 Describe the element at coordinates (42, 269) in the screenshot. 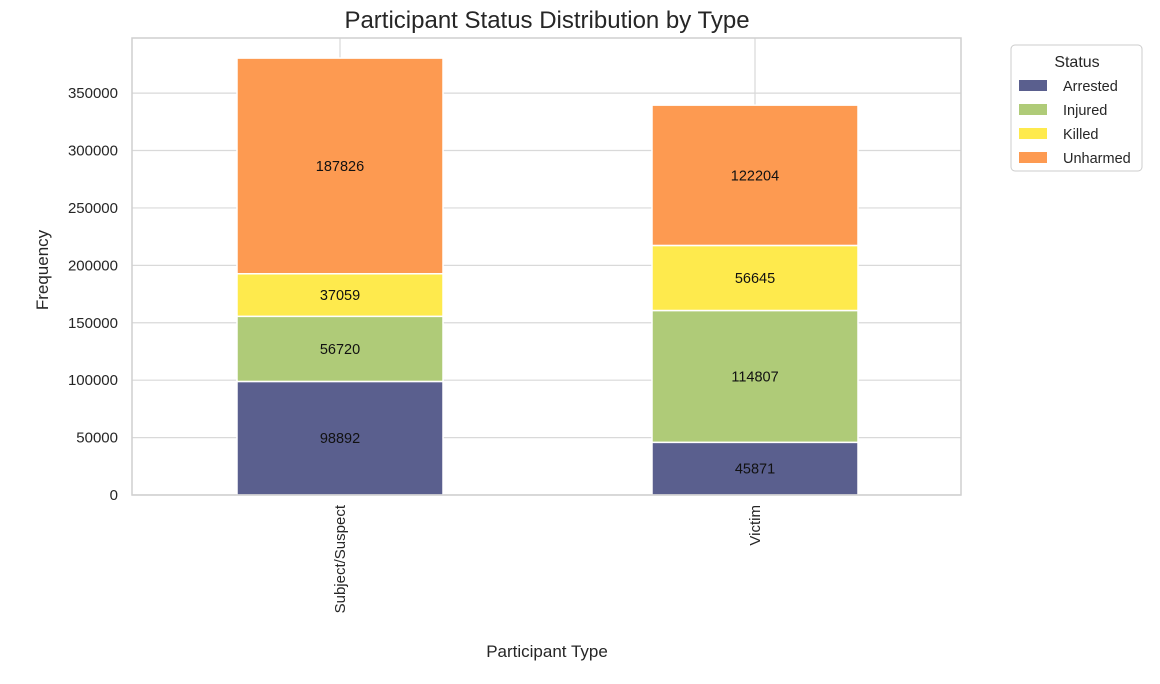

I see `y-axis-label: Frequency` at that location.